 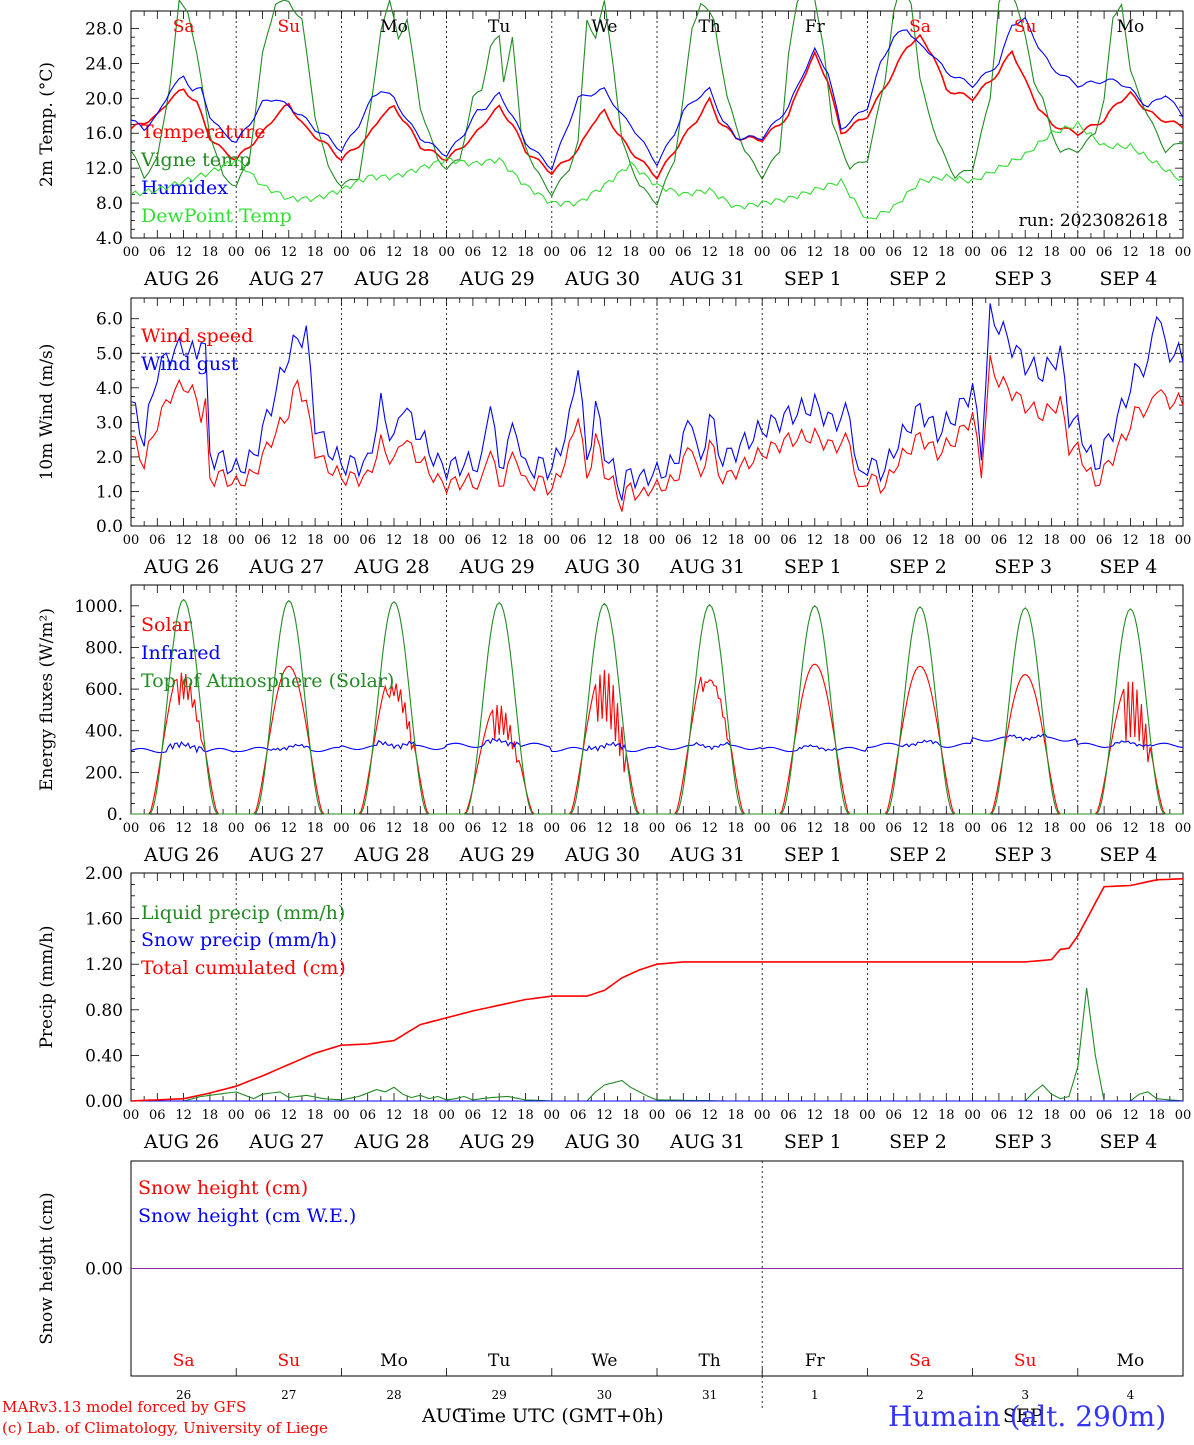 I want to click on legend-wind-gust: Wind gust, so click(x=190, y=364).